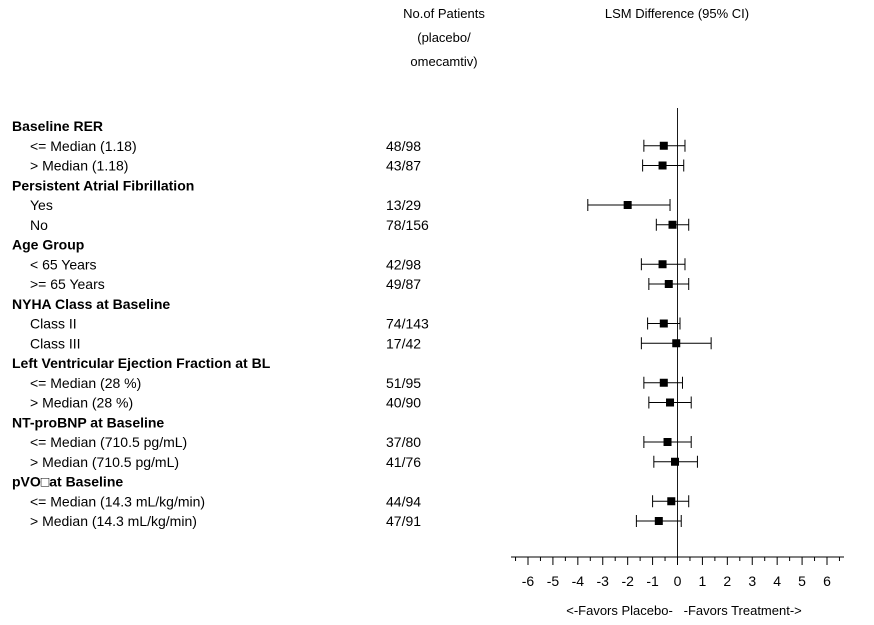 Image resolution: width=874 pixels, height=625 pixels. What do you see at coordinates (684, 610) in the screenshot?
I see `x-axis-label: <-Favors Placebo- -Favors Treatment->` at bounding box center [684, 610].